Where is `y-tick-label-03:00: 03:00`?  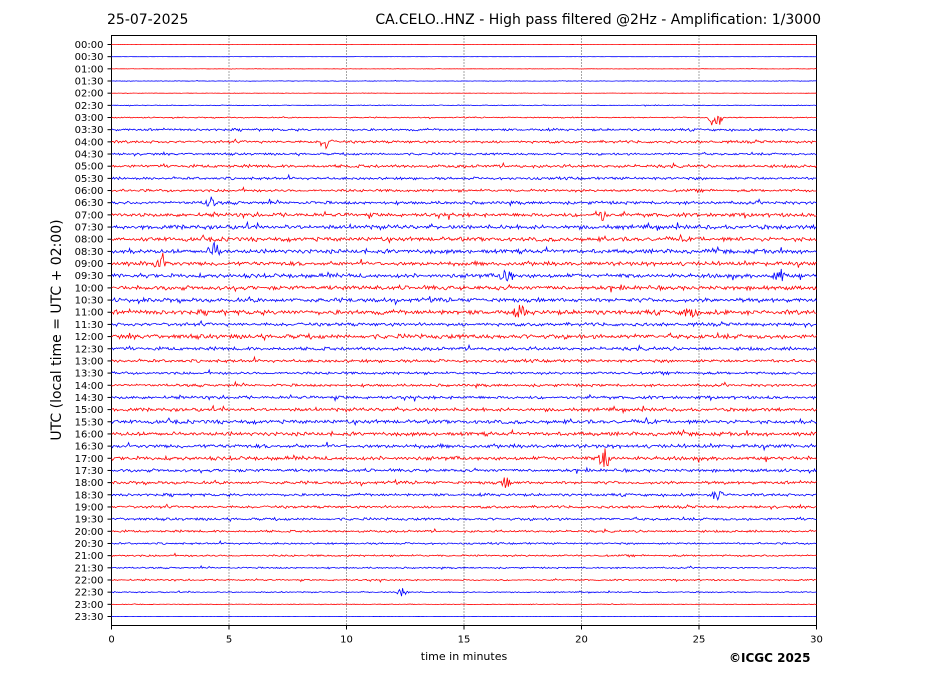 y-tick-label-03:00: 03:00 is located at coordinates (89, 118).